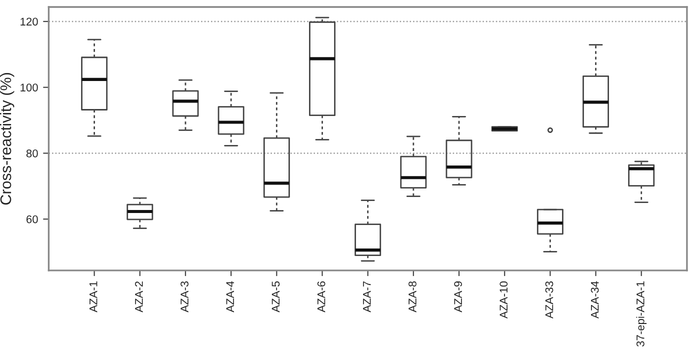  I want to click on y-axis-title: Cross-reactivity (%), so click(7, 139).